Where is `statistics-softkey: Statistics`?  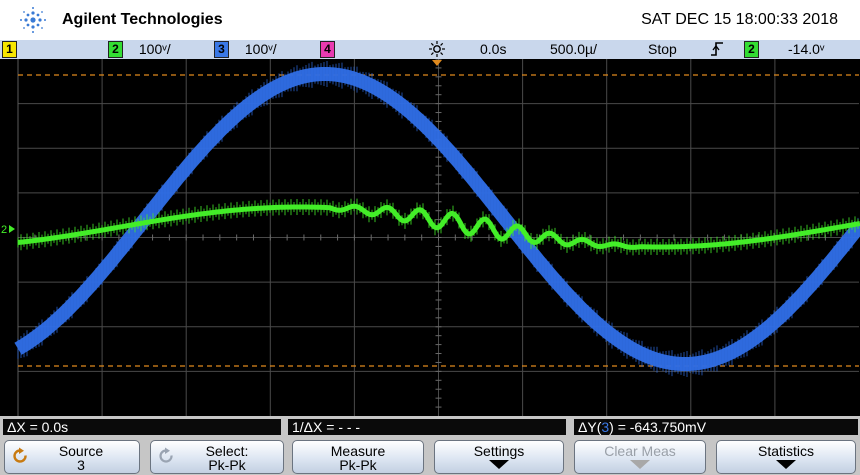 statistics-softkey: Statistics is located at coordinates (786, 457).